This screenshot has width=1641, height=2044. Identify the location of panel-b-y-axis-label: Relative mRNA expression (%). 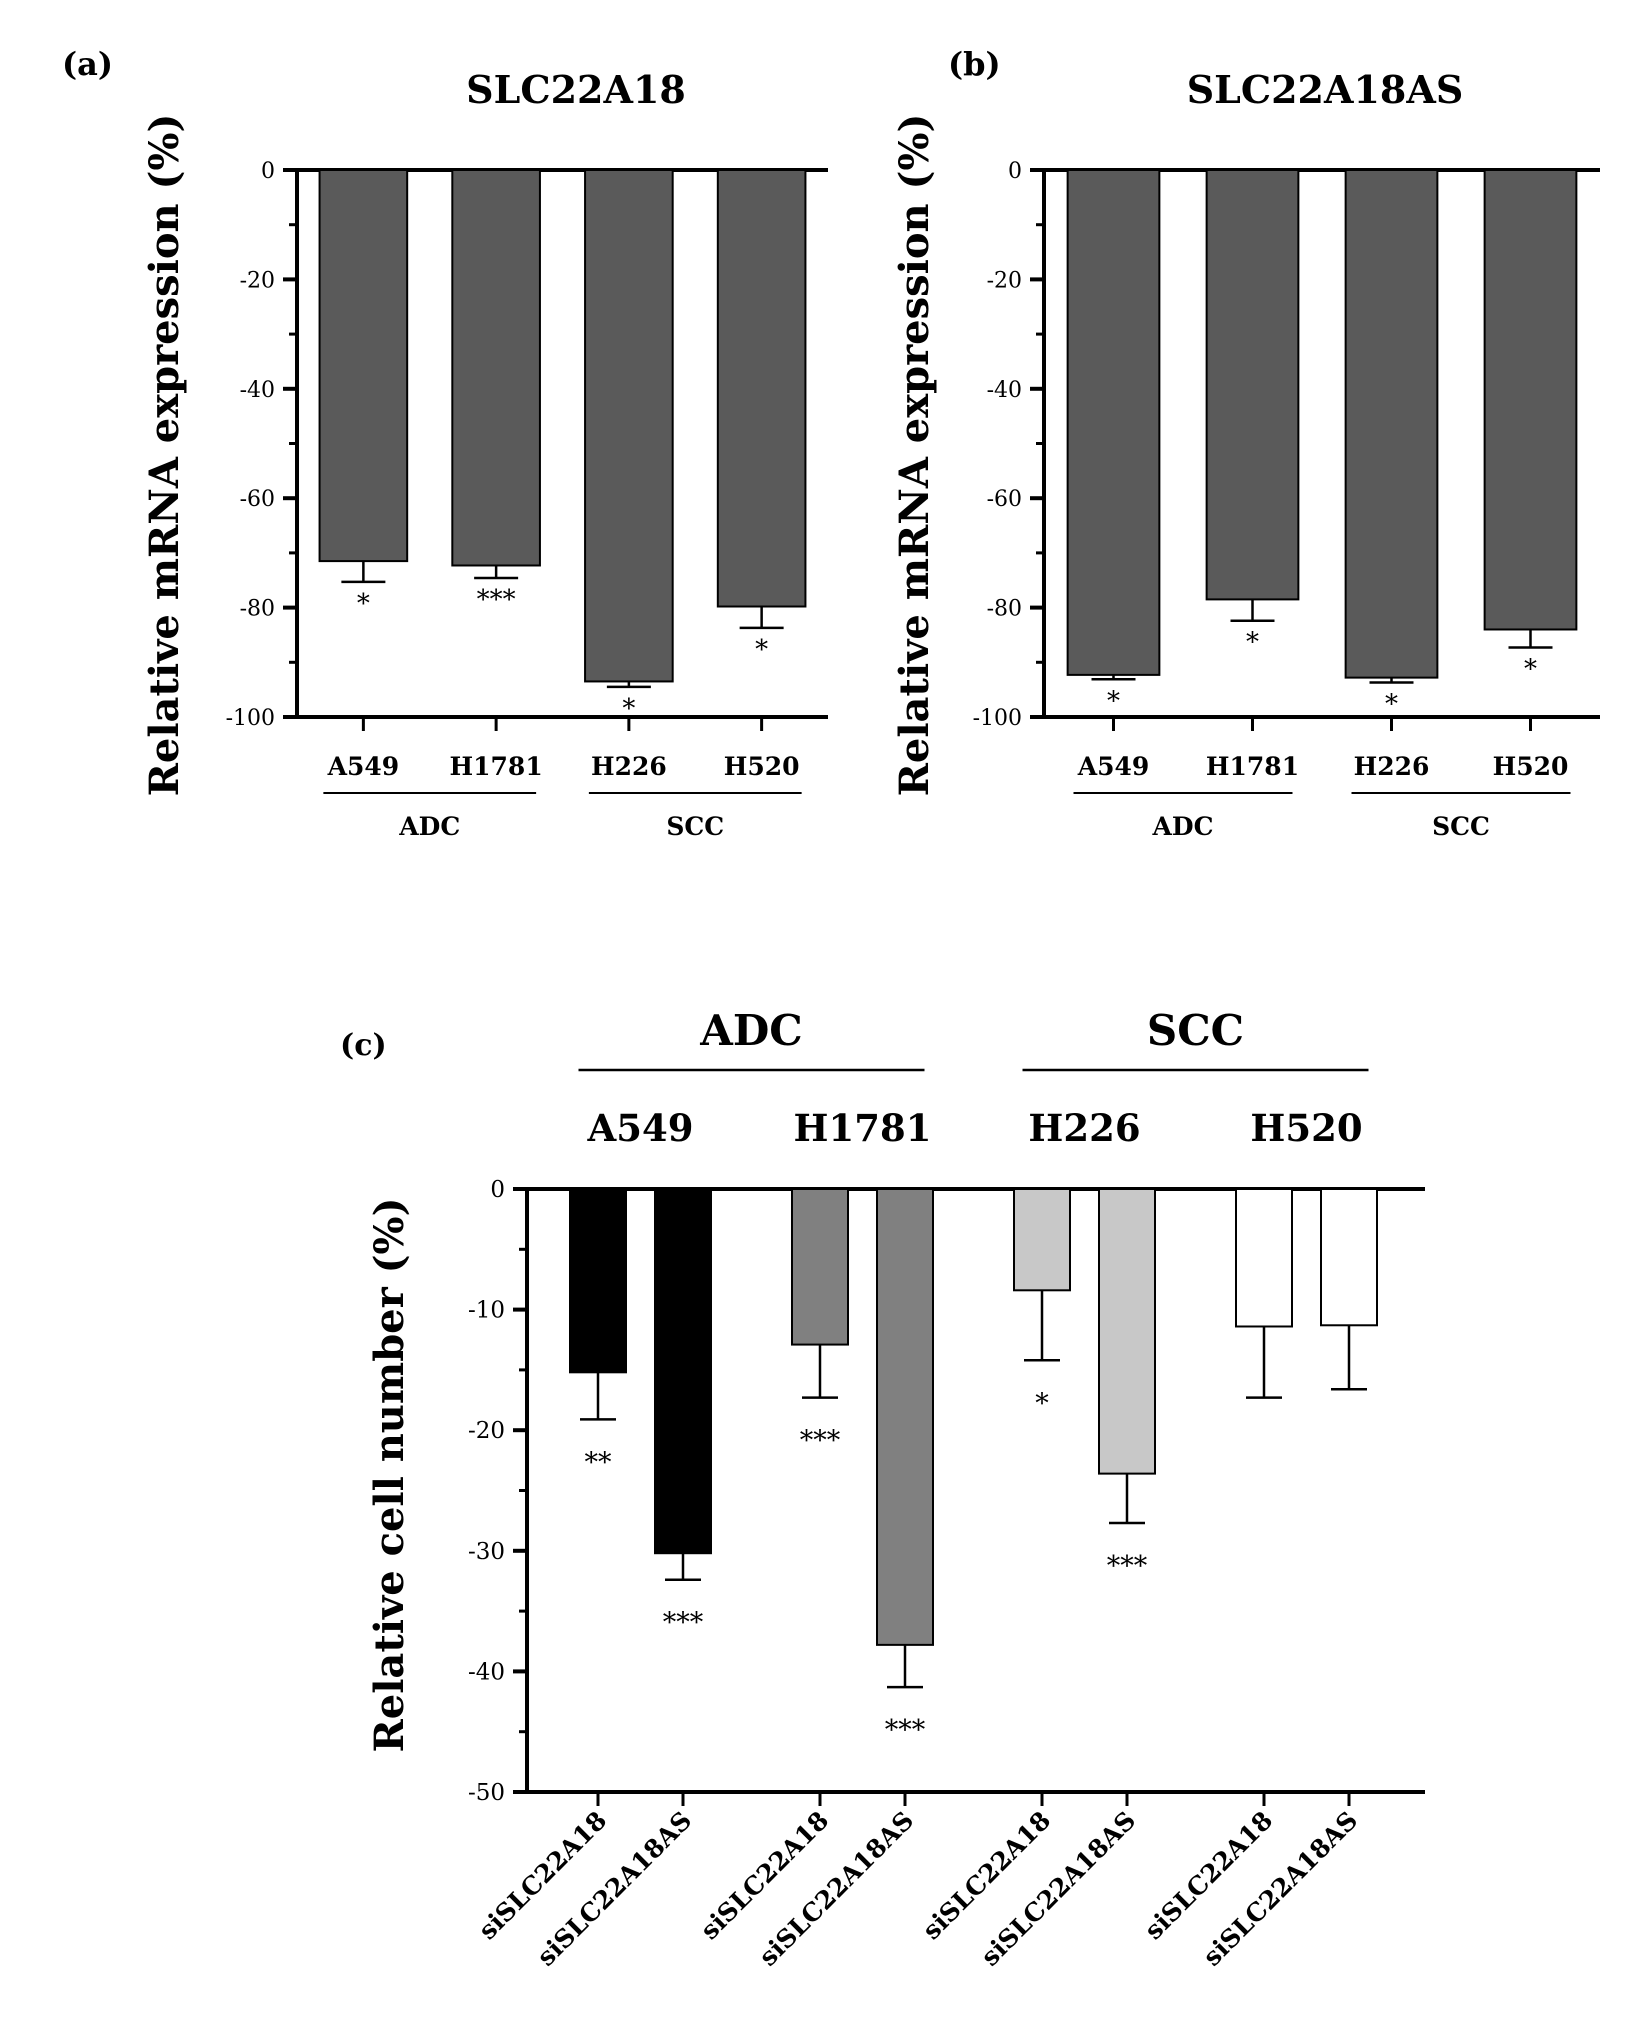
(914, 455).